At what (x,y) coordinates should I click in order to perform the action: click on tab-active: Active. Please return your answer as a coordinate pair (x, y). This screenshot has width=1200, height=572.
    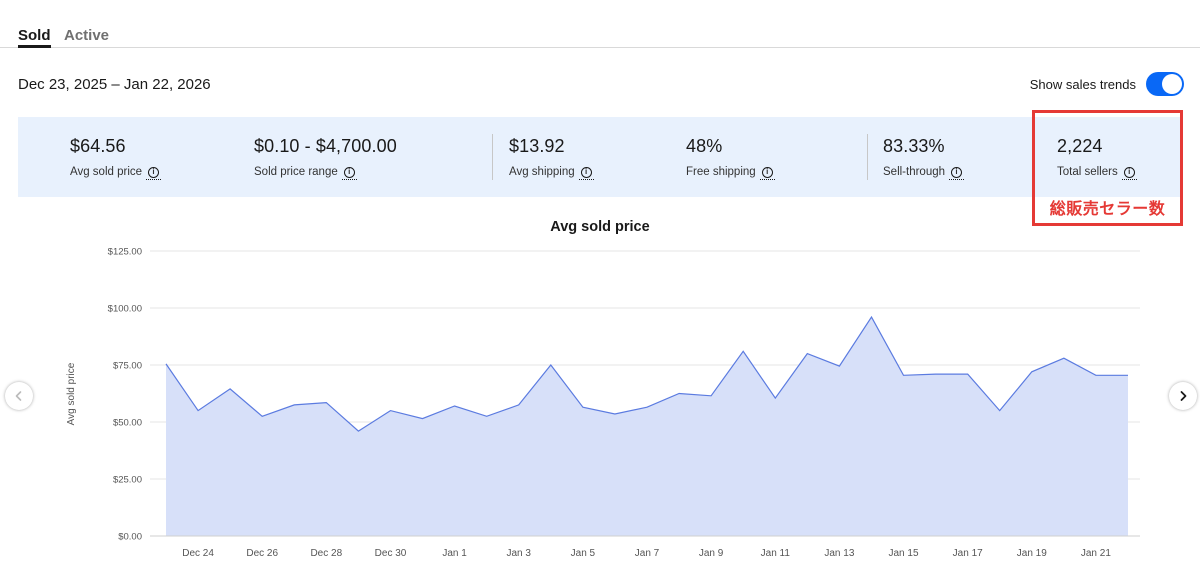
    Looking at the image, I should click on (87, 35).